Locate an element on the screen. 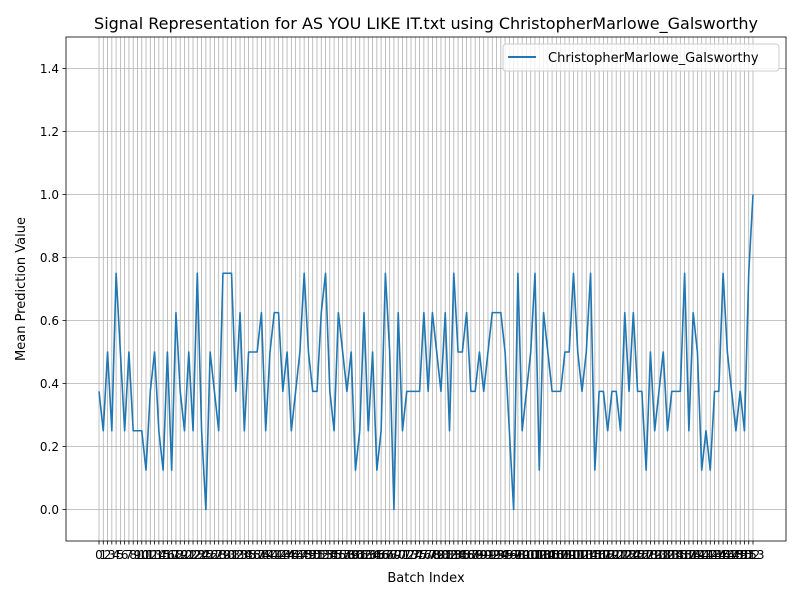 Image resolution: width=800 pixels, height=600 pixels. x-tick-label: 60 is located at coordinates (355, 555).